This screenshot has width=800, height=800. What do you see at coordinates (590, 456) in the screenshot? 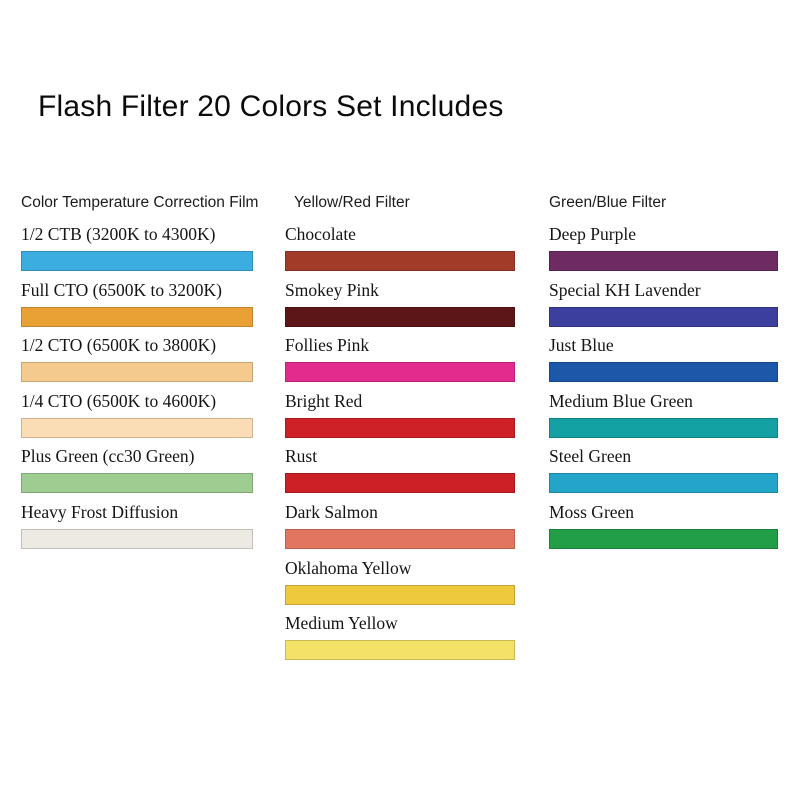
I see `swatch-label: Steel Green` at bounding box center [590, 456].